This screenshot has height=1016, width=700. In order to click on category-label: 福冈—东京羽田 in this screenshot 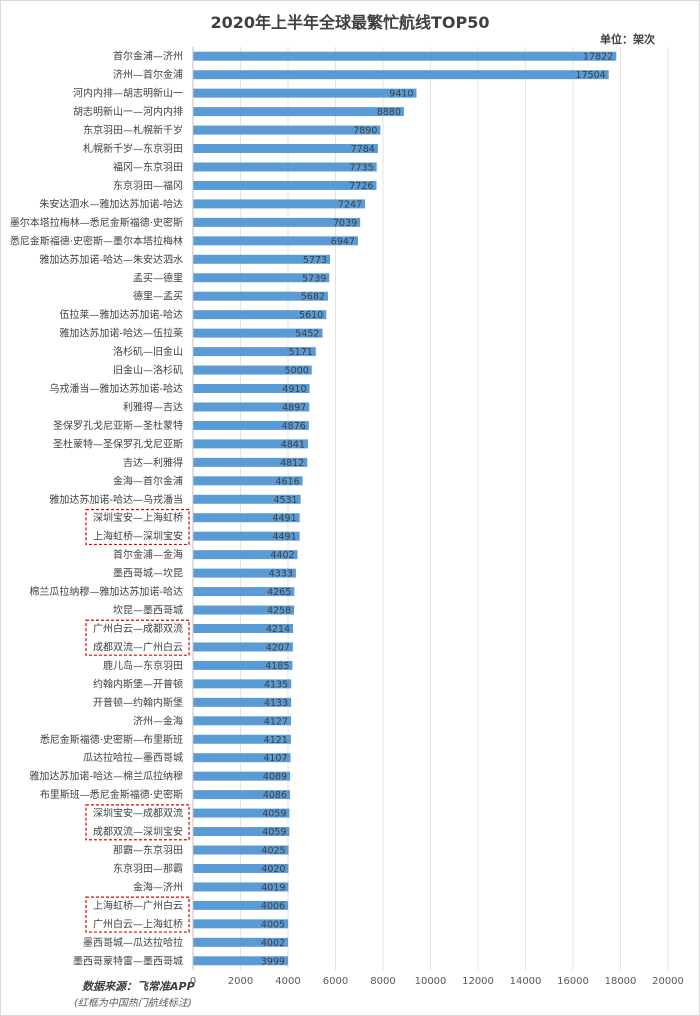, I will do `click(148, 166)`.